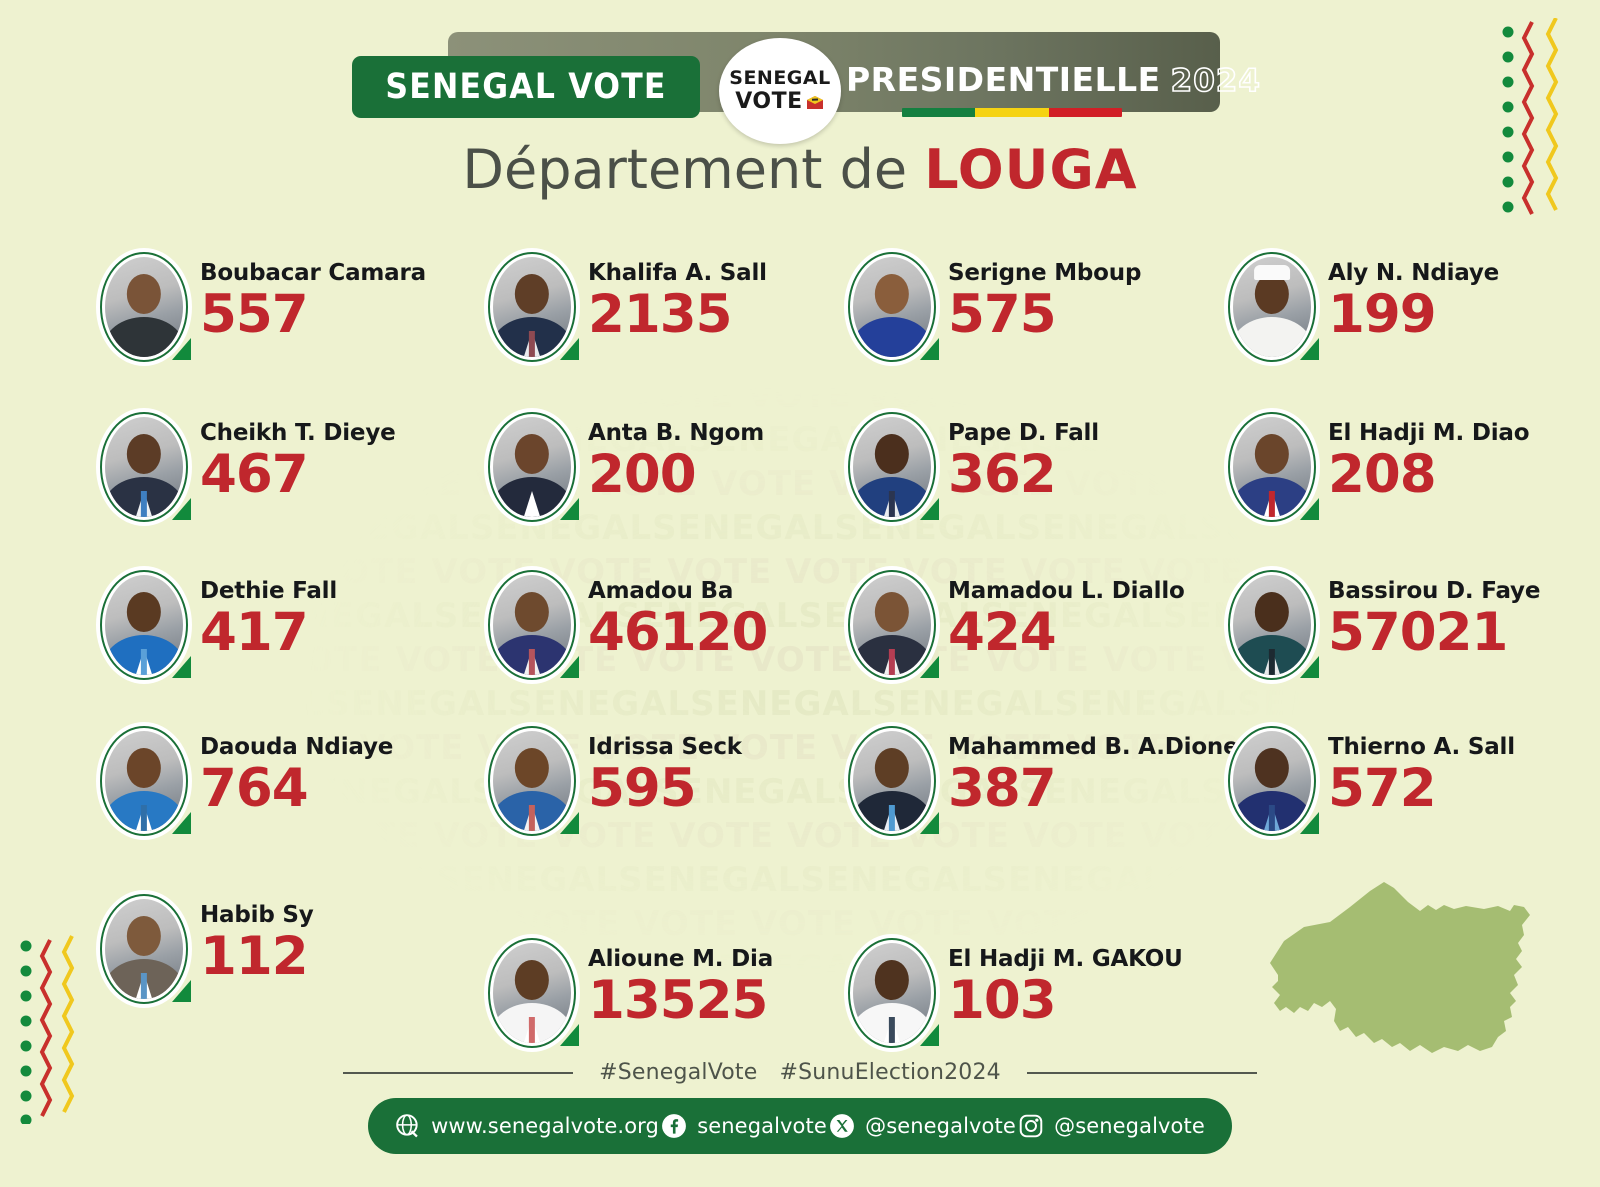  Describe the element at coordinates (1093, 776) in the screenshot. I see `candidate-info: Mahammed B. A.Dione 387` at that location.